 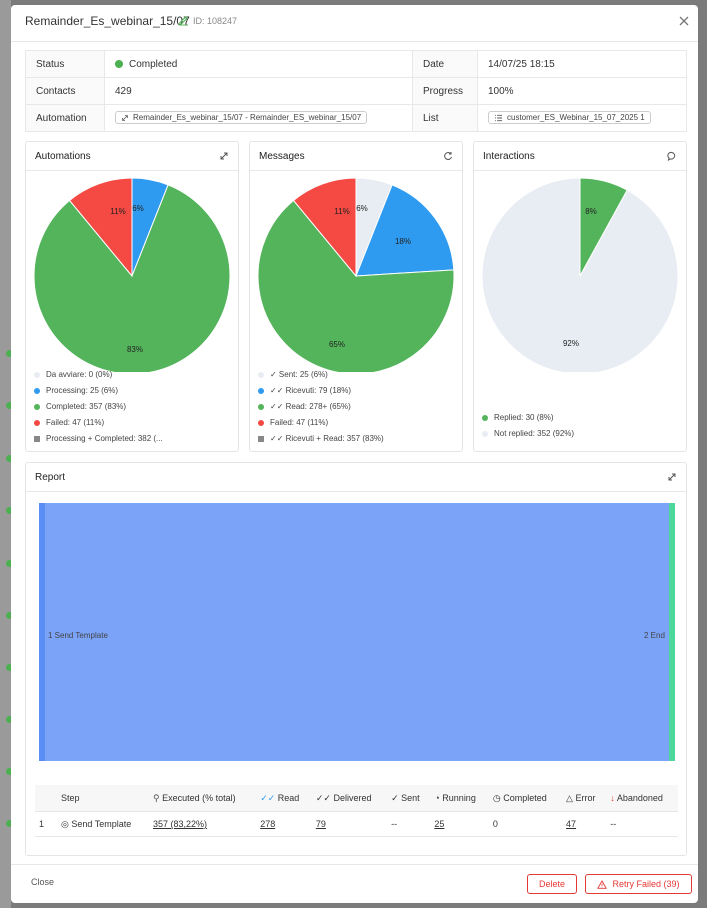 I want to click on row-abandoned: --, so click(x=642, y=824).